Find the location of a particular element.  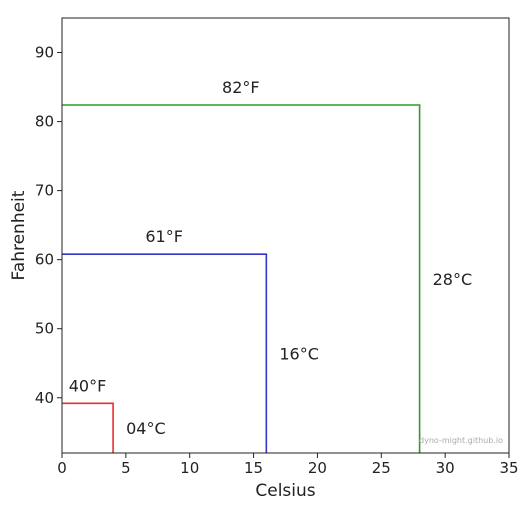

y-axis-ticks: 40 50 60 70 80 90 is located at coordinates (48, 225).